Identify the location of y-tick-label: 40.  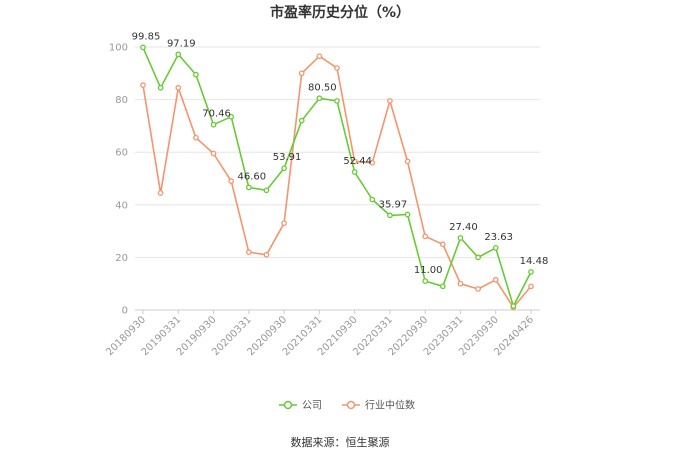
(121, 205).